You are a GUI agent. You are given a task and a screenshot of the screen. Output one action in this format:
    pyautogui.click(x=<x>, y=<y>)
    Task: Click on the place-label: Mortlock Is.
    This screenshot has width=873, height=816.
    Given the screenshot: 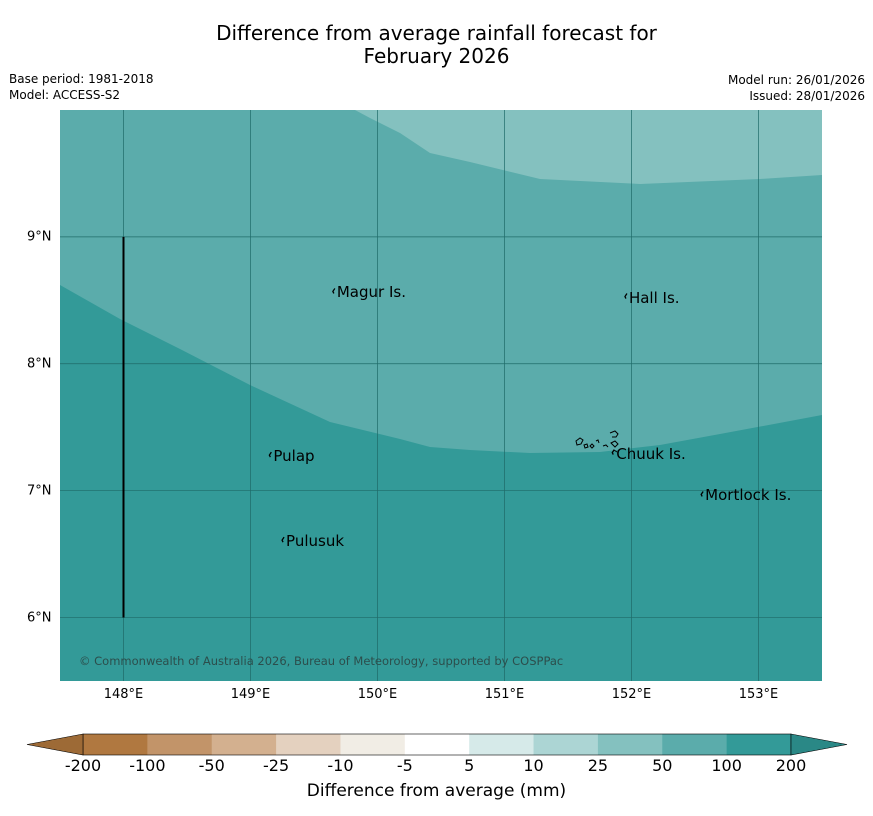 What is the action you would take?
    pyautogui.click(x=748, y=495)
    